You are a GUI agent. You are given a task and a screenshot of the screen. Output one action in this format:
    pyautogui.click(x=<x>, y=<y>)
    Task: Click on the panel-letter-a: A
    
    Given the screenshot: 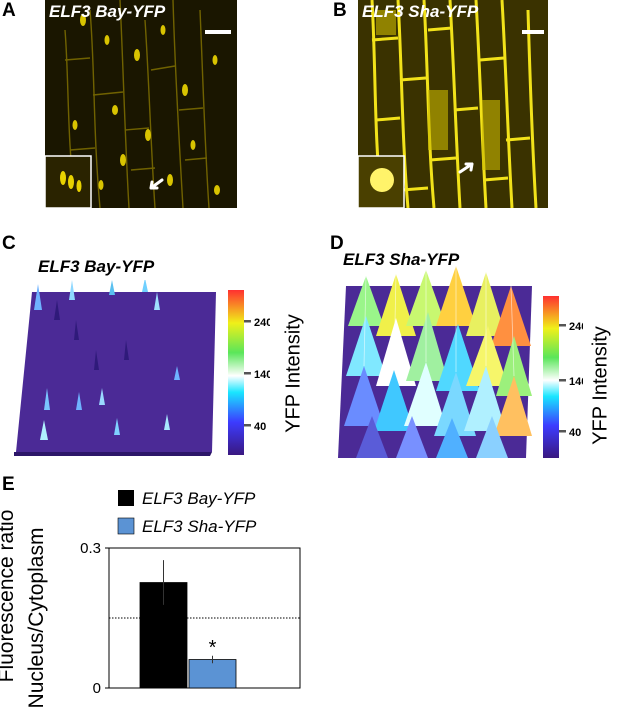 What is the action you would take?
    pyautogui.click(x=9, y=10)
    